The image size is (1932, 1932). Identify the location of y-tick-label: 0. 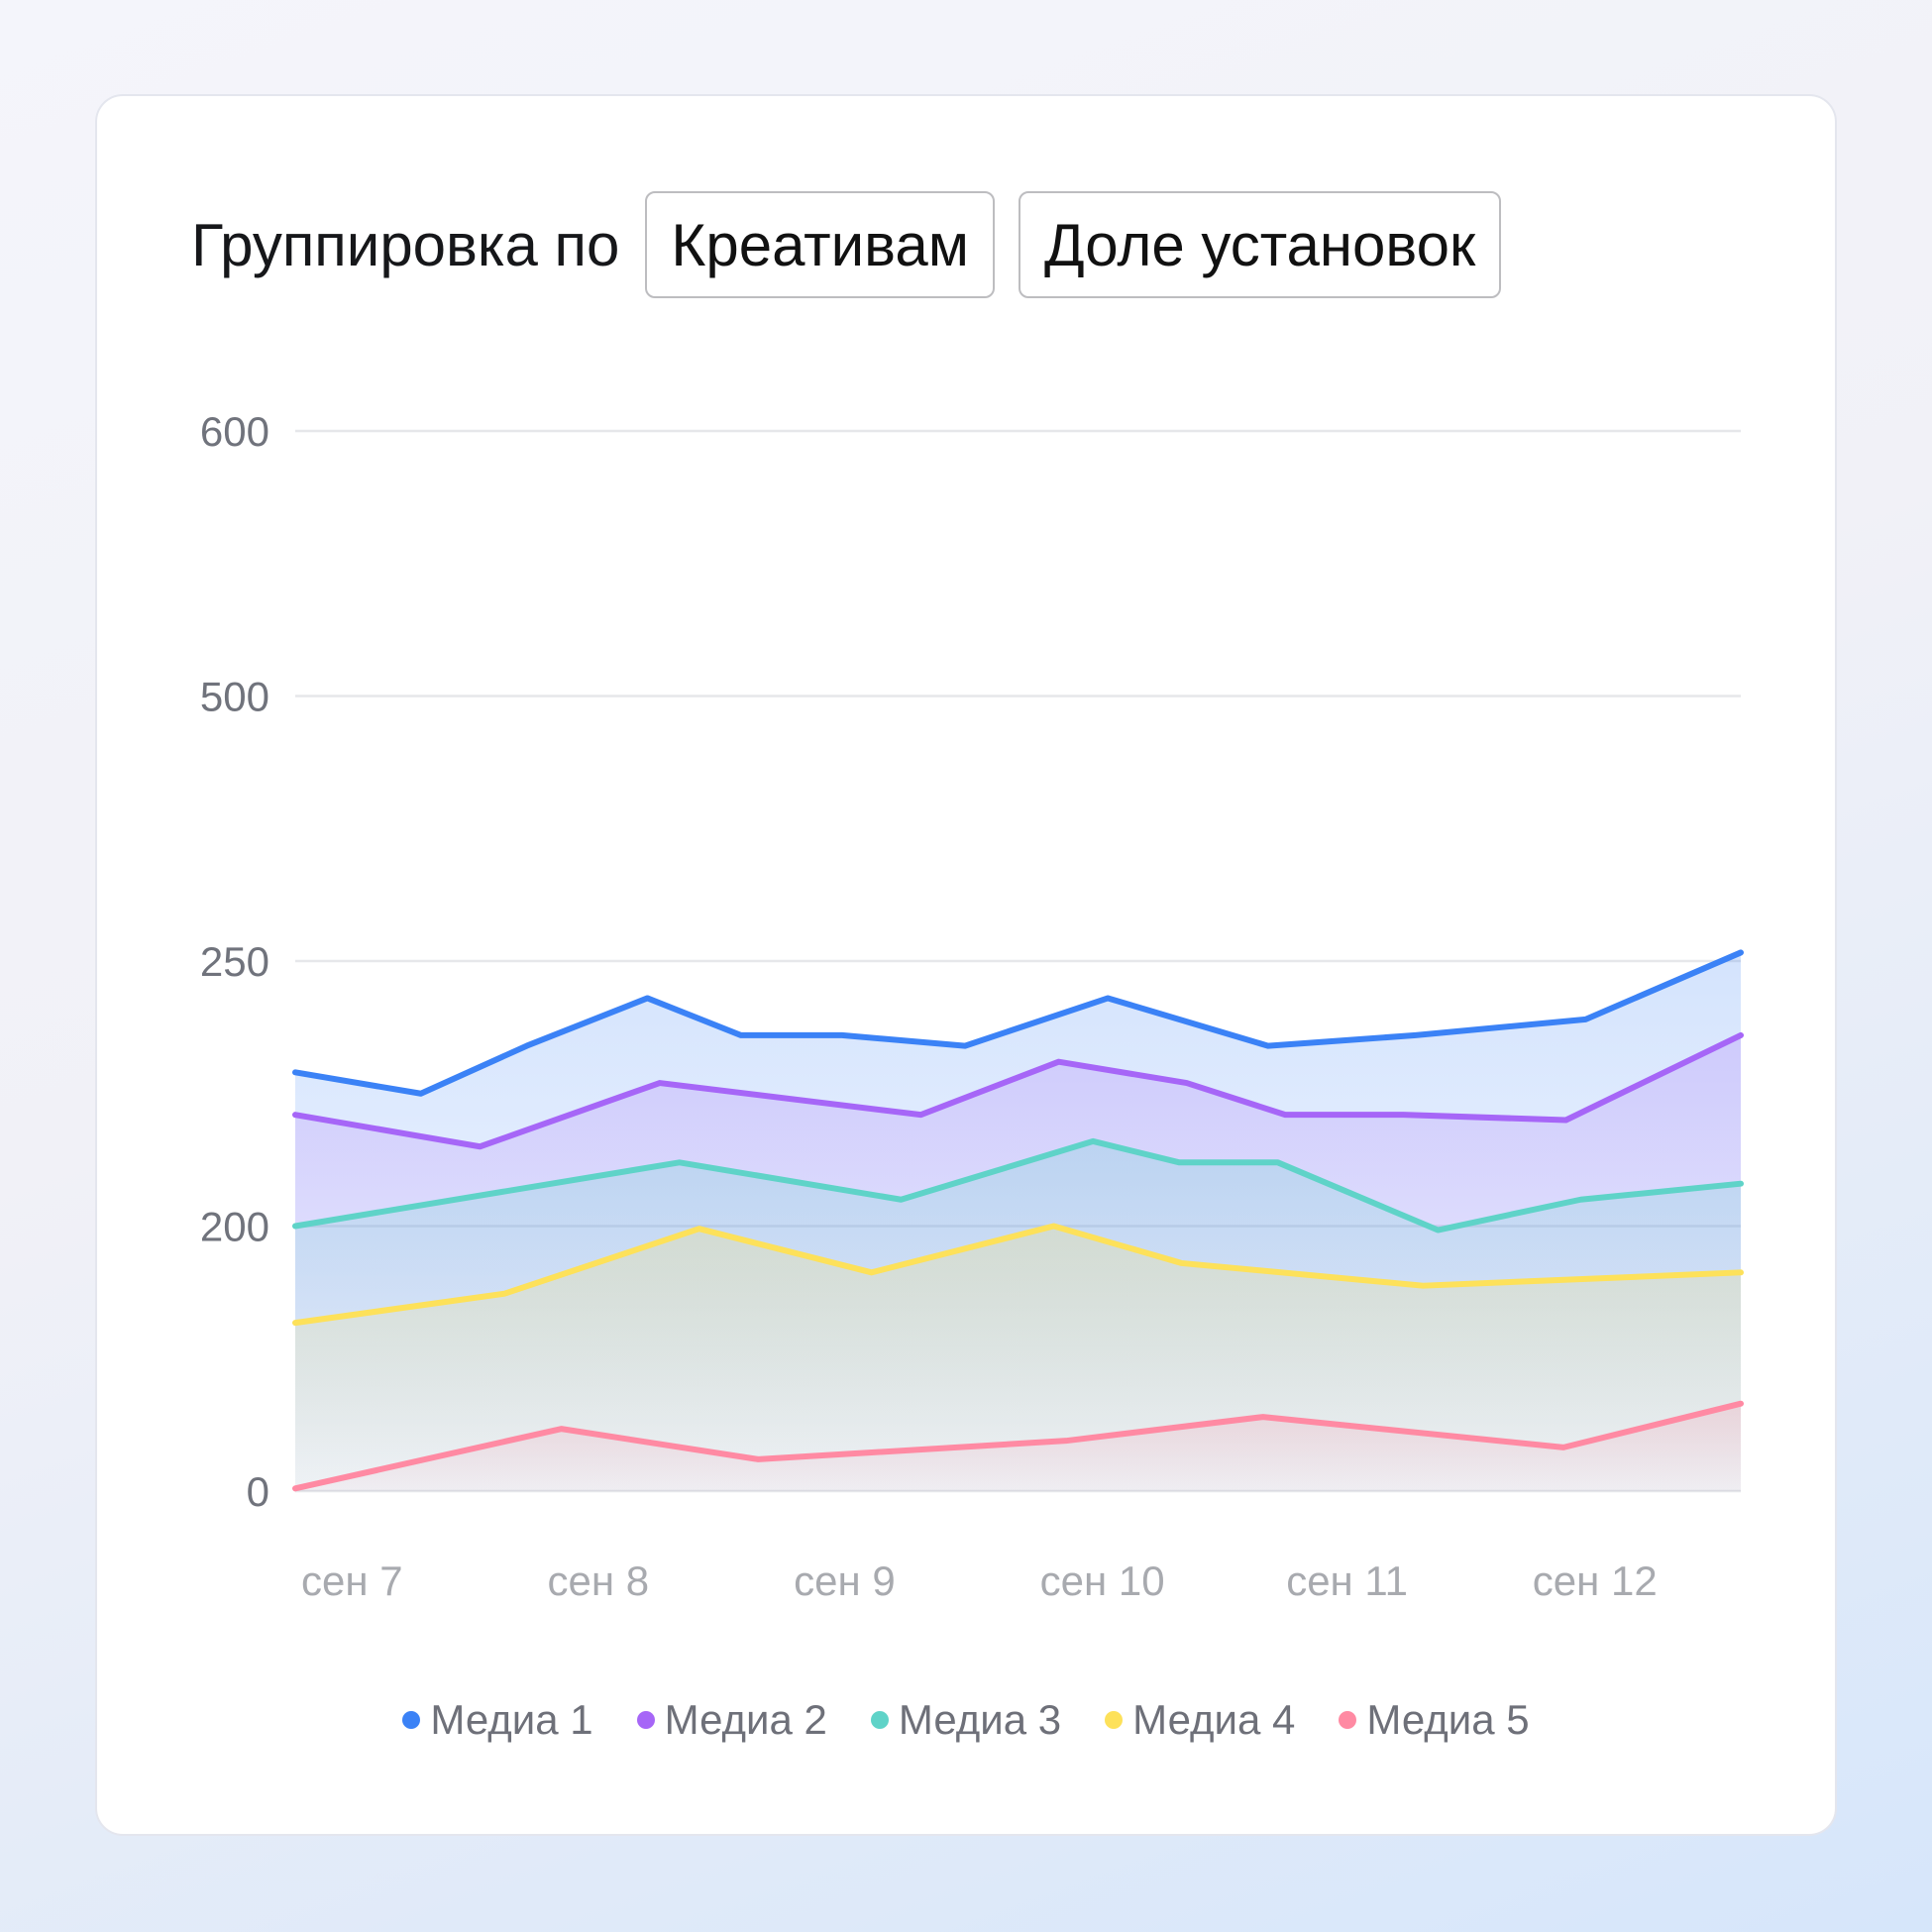
(258, 1491).